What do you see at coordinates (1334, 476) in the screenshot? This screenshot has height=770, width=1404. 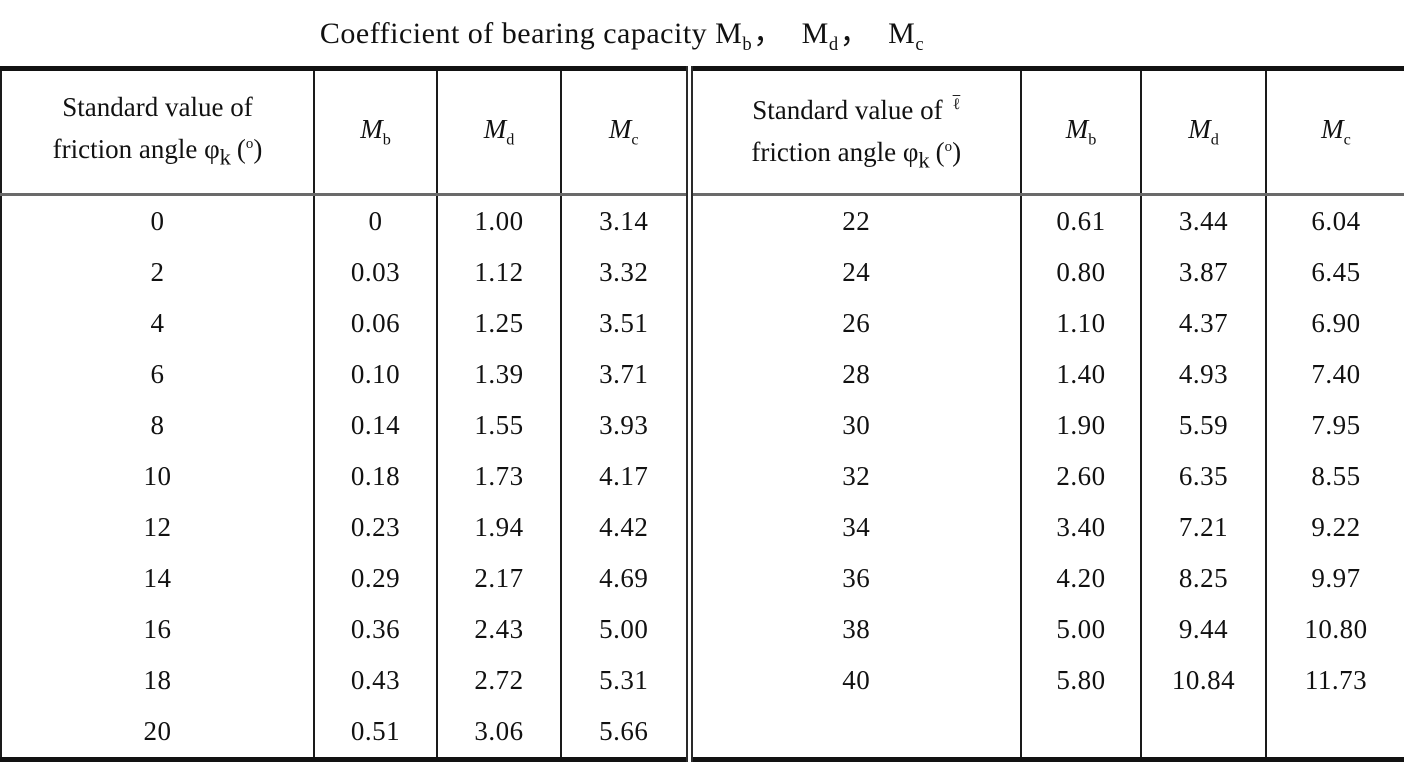 I see `cell-mc-right: 8.55` at bounding box center [1334, 476].